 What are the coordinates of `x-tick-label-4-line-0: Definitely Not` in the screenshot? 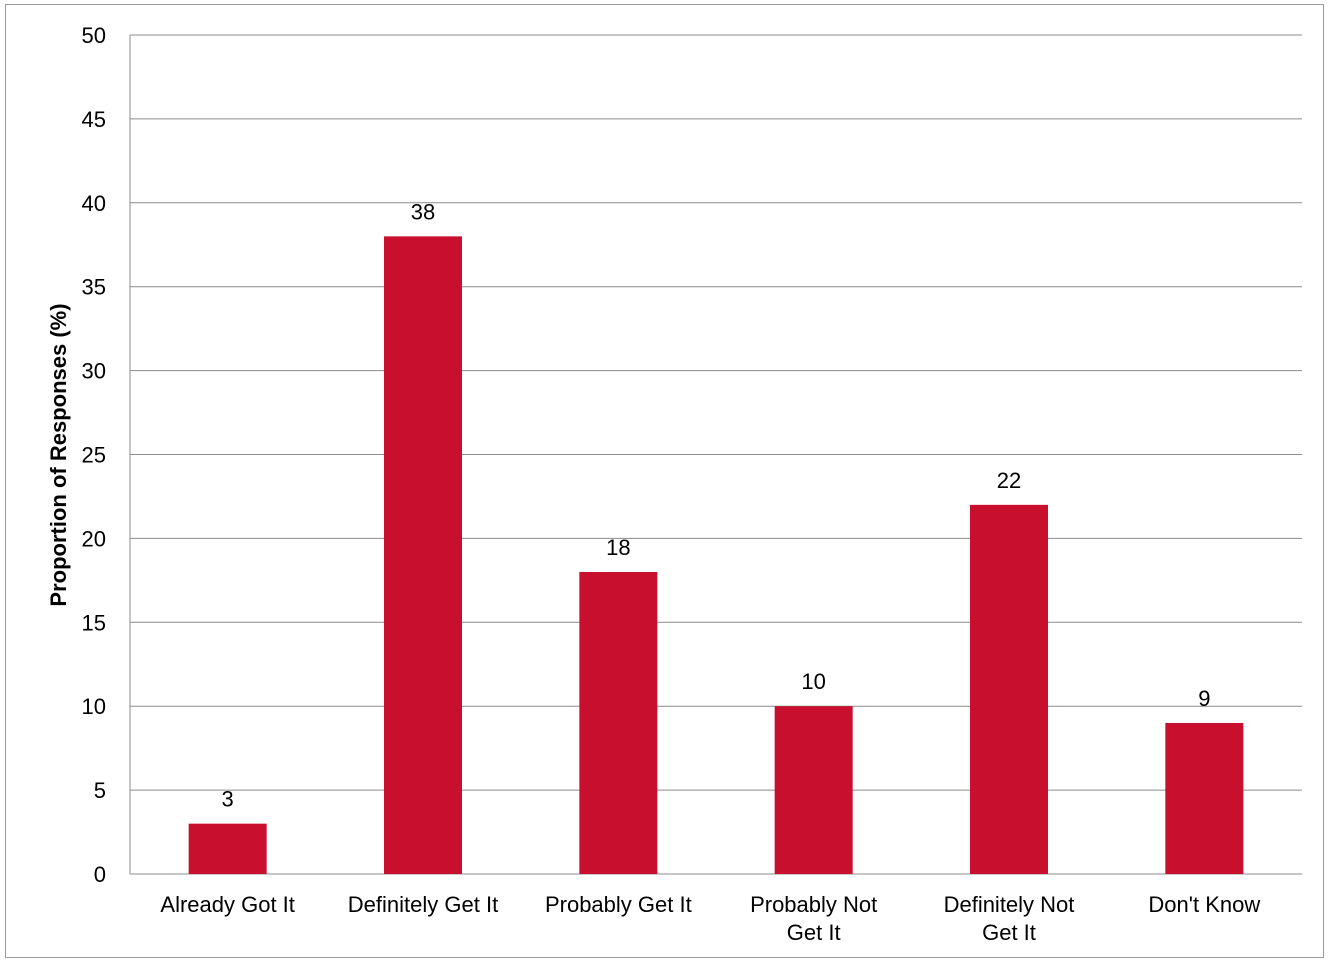 It's located at (1009, 904).